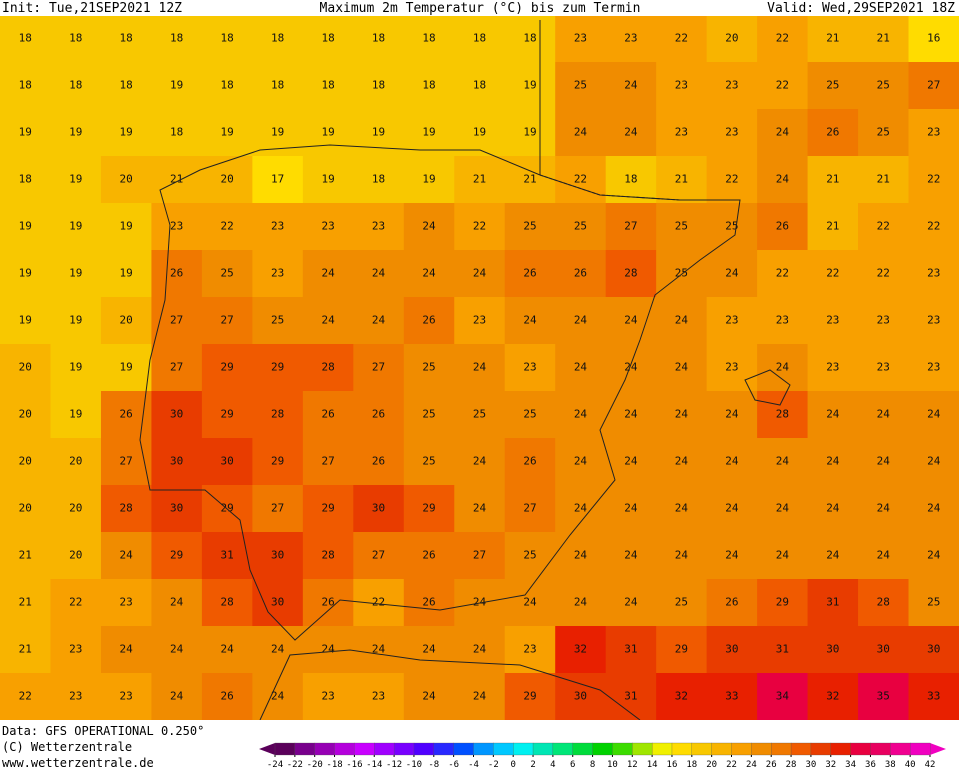 The image size is (959, 770). What do you see at coordinates (612, 765) in the screenshot?
I see `colorbar-label: 10` at bounding box center [612, 765].